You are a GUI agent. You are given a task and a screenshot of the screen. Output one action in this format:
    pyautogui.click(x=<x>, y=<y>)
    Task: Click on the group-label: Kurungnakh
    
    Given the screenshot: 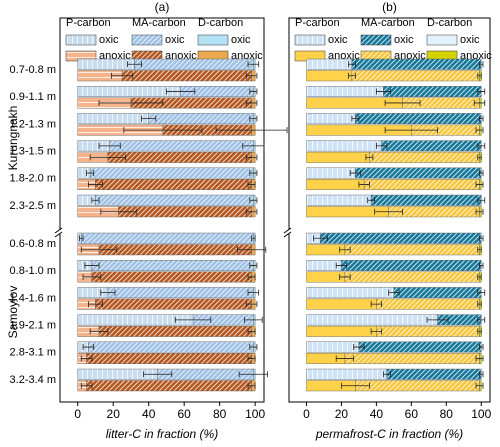 What is the action you would take?
    pyautogui.click(x=13, y=138)
    